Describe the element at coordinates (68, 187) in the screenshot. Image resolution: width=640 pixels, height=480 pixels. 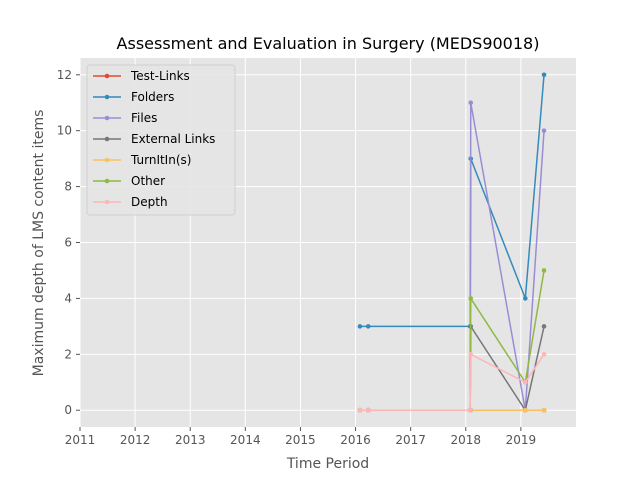
I see `y-tick-label: 8` at that location.